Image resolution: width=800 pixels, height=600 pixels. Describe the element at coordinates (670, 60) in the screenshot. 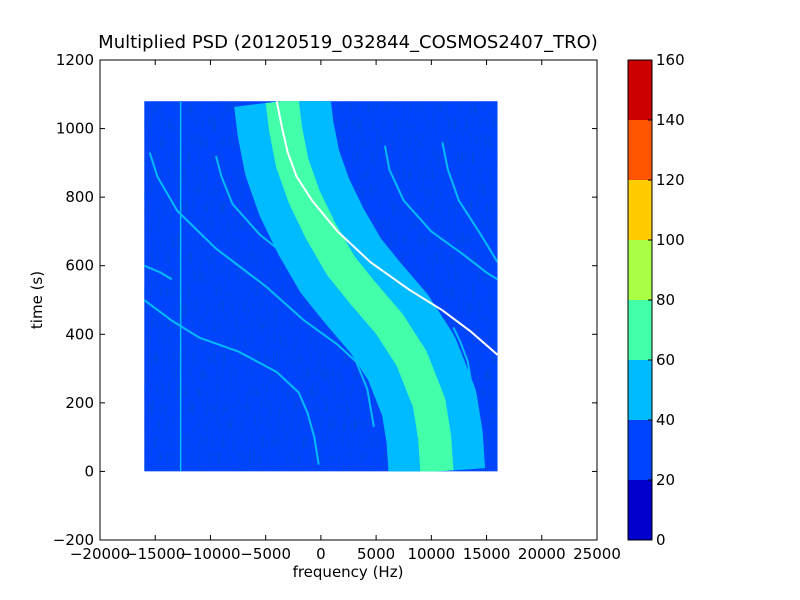

I see `colorbar-tick-label: 160` at that location.